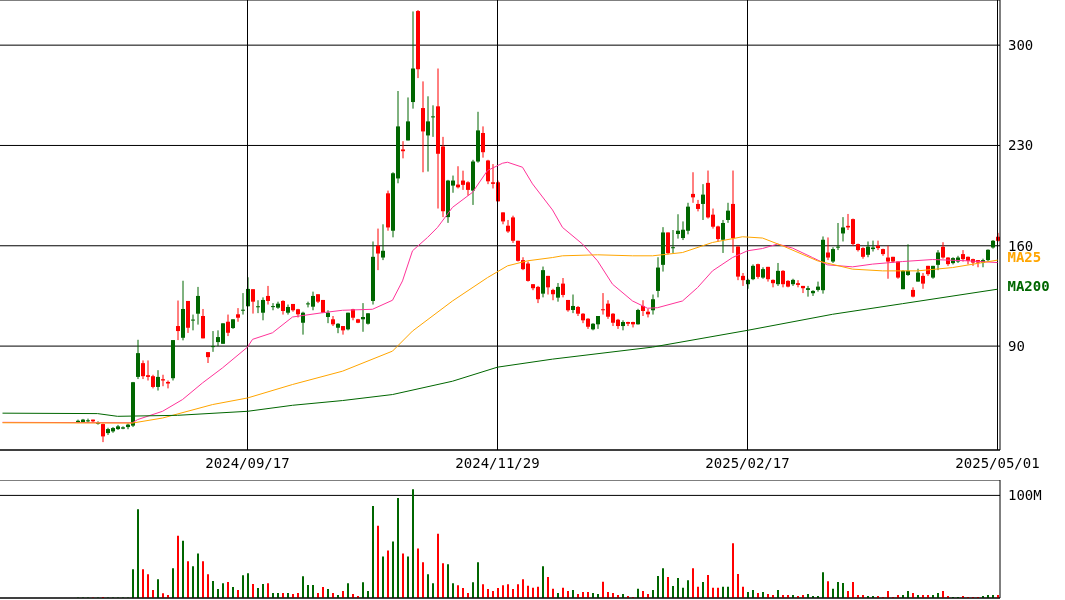 The width and height of the screenshot is (1065, 600). Describe the element at coordinates (997, 462) in the screenshot. I see `x-tick-label: 2025/05/01` at that location.